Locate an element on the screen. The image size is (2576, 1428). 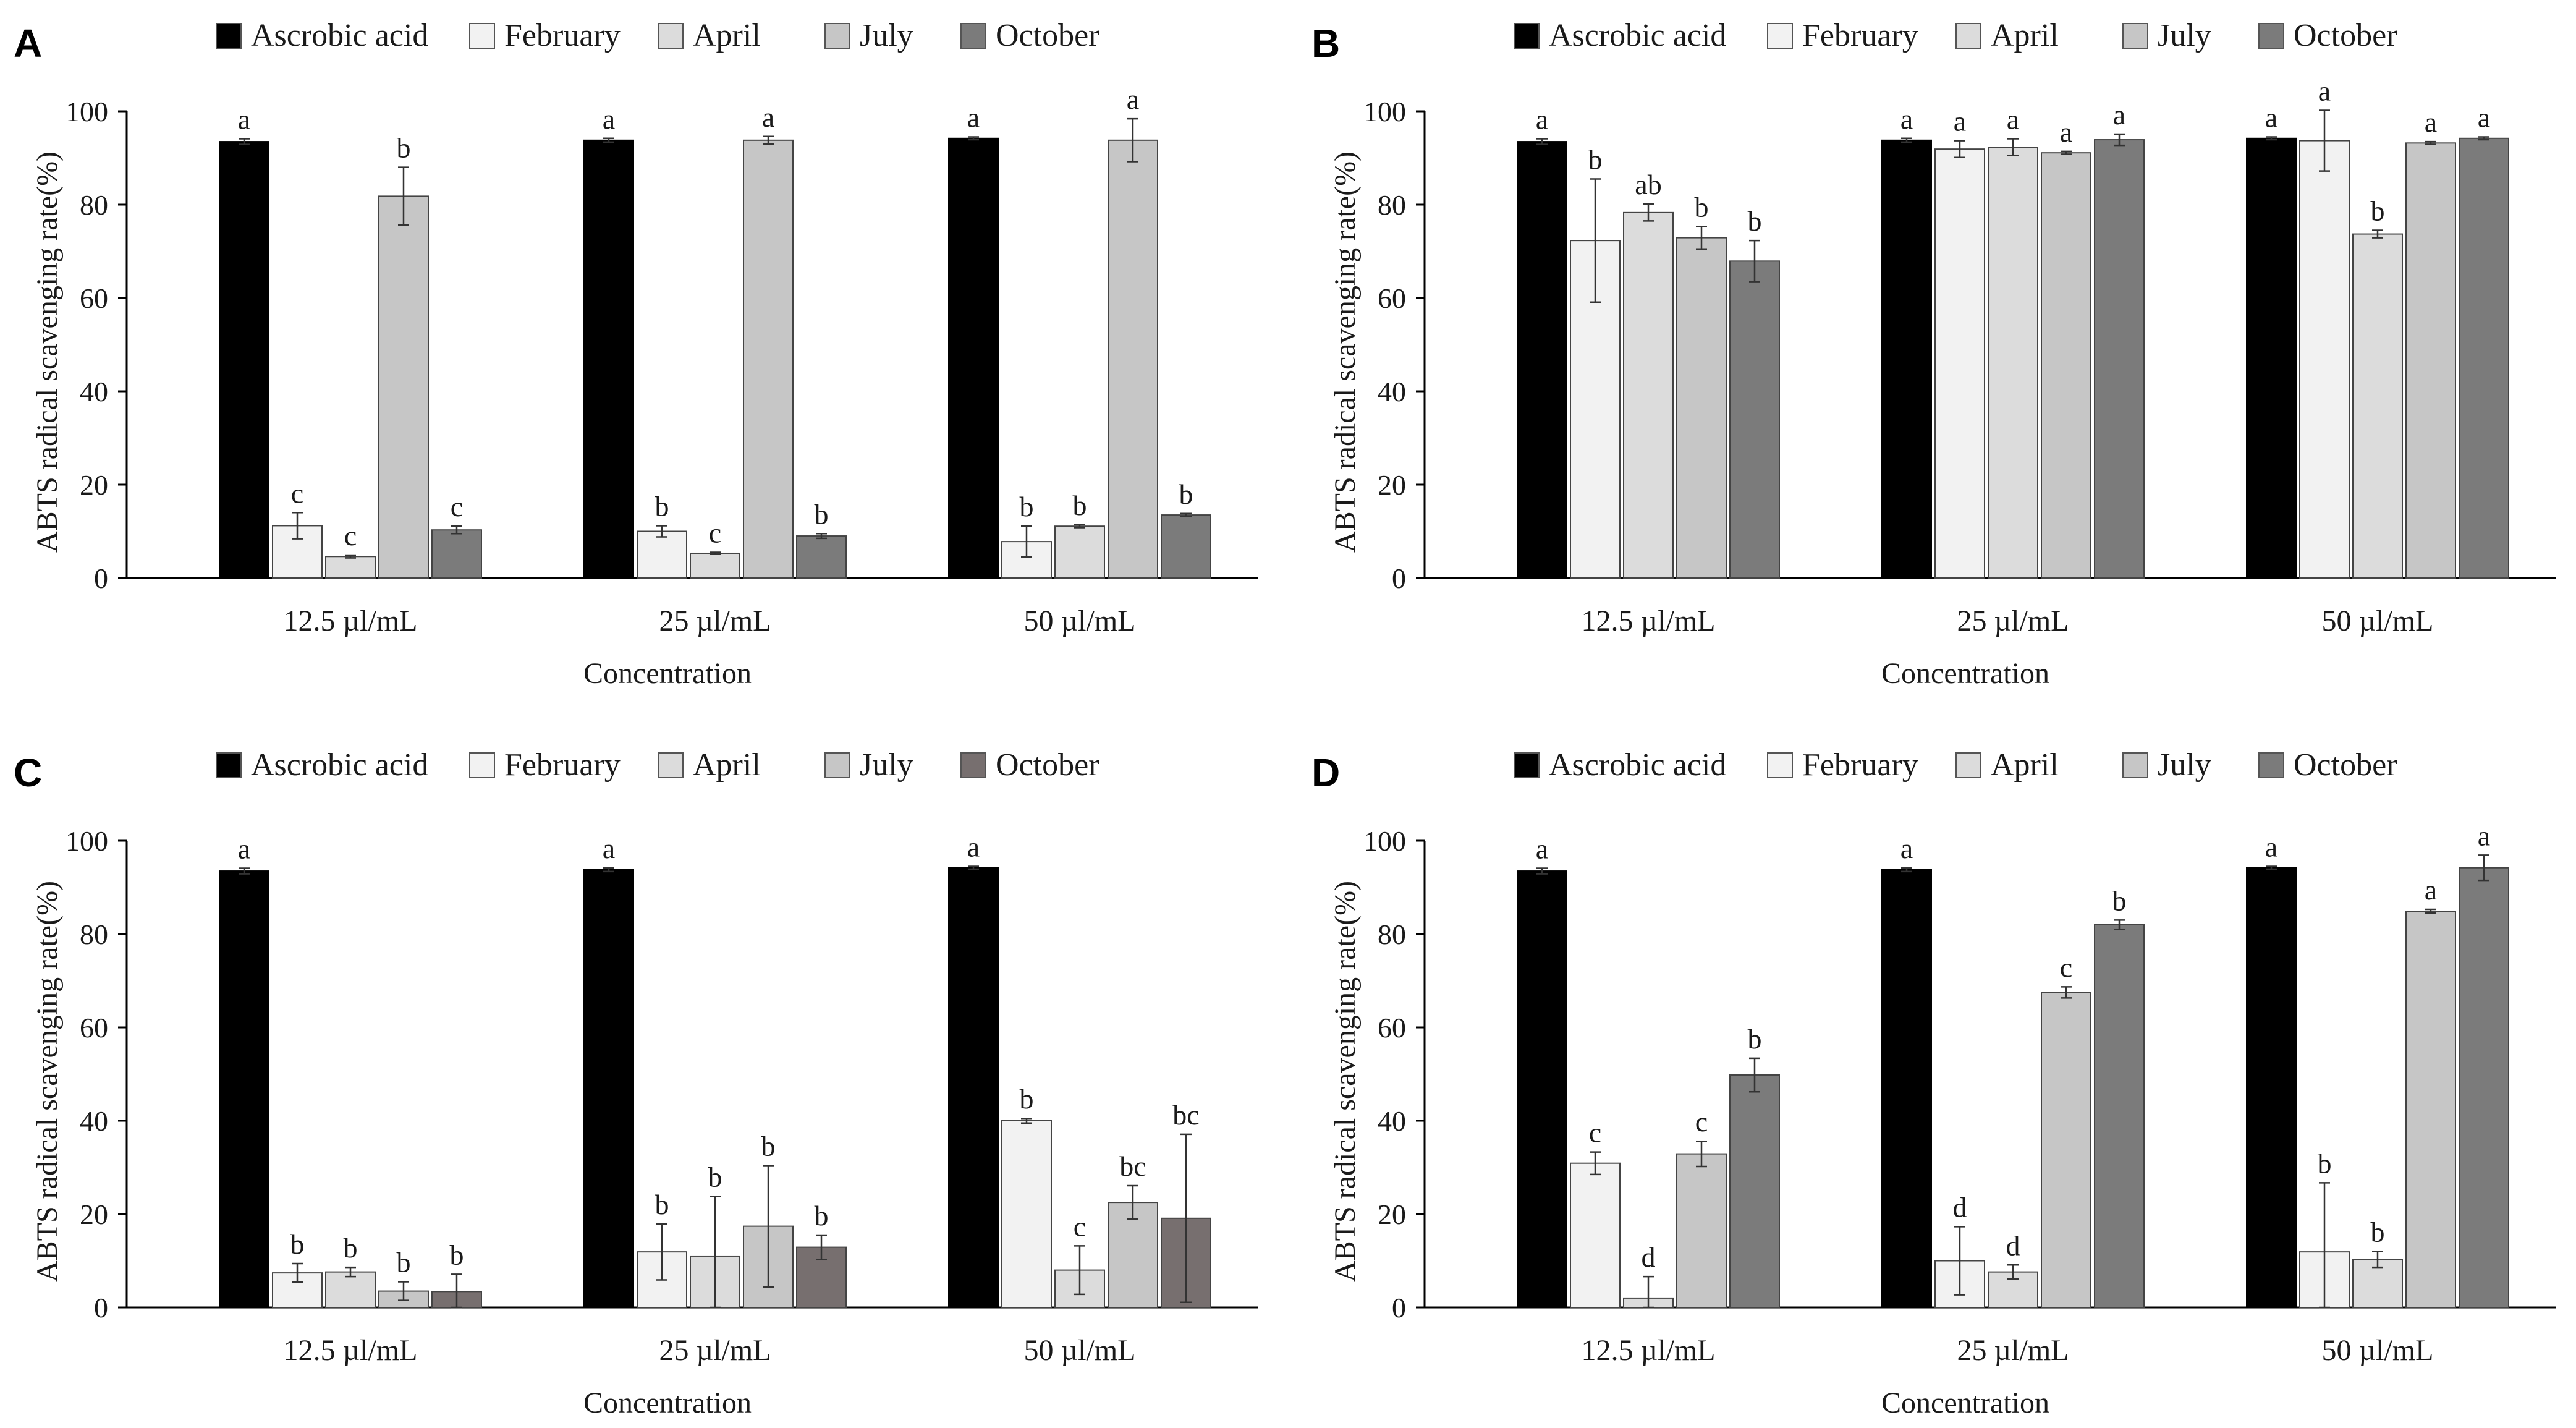
category-label: 25 µl/mL is located at coordinates (2013, 621).